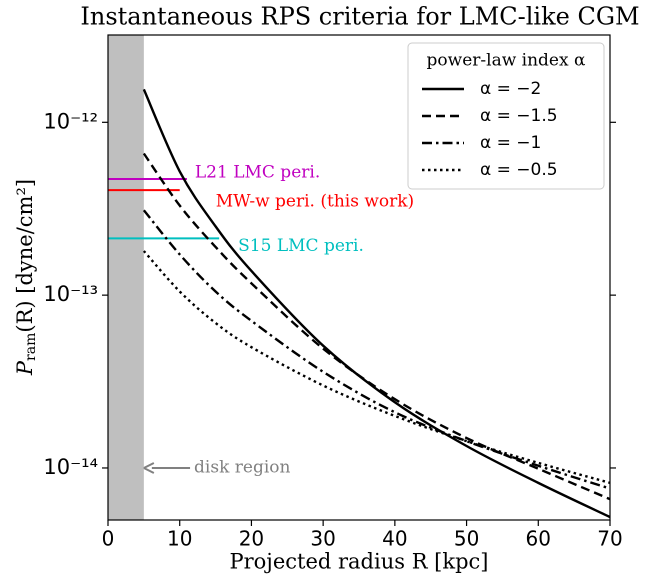 The width and height of the screenshot is (654, 576). Describe the element at coordinates (510, 89) in the screenshot. I see `legend-label: α = −2` at that location.